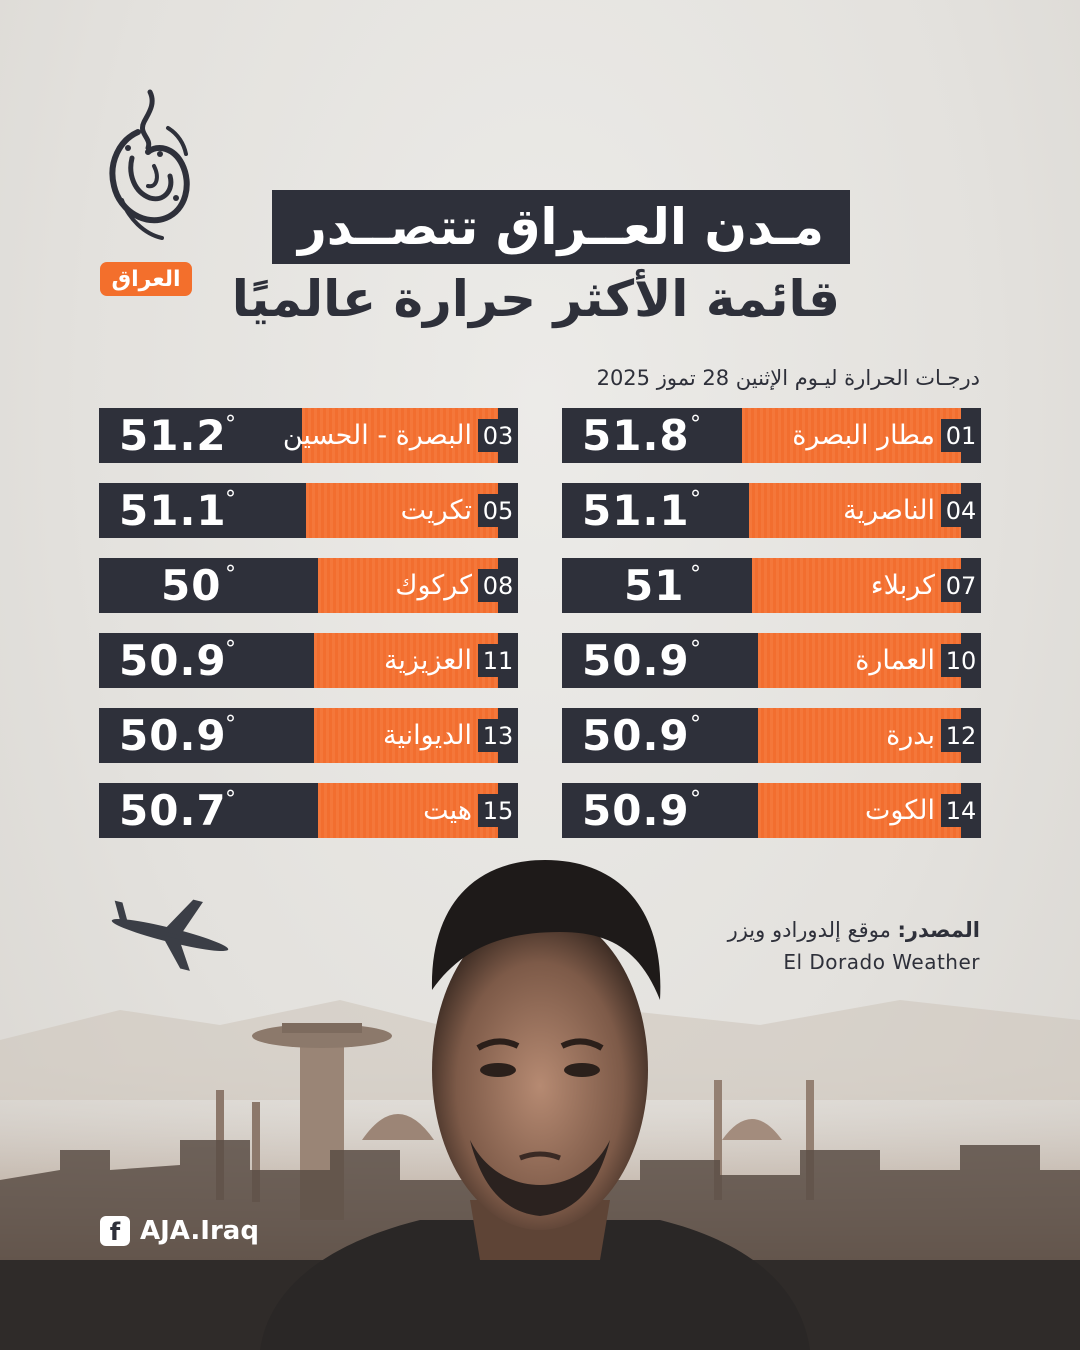 The height and width of the screenshot is (1350, 1080). I want to click on city-name: العزيزية, so click(427, 660).